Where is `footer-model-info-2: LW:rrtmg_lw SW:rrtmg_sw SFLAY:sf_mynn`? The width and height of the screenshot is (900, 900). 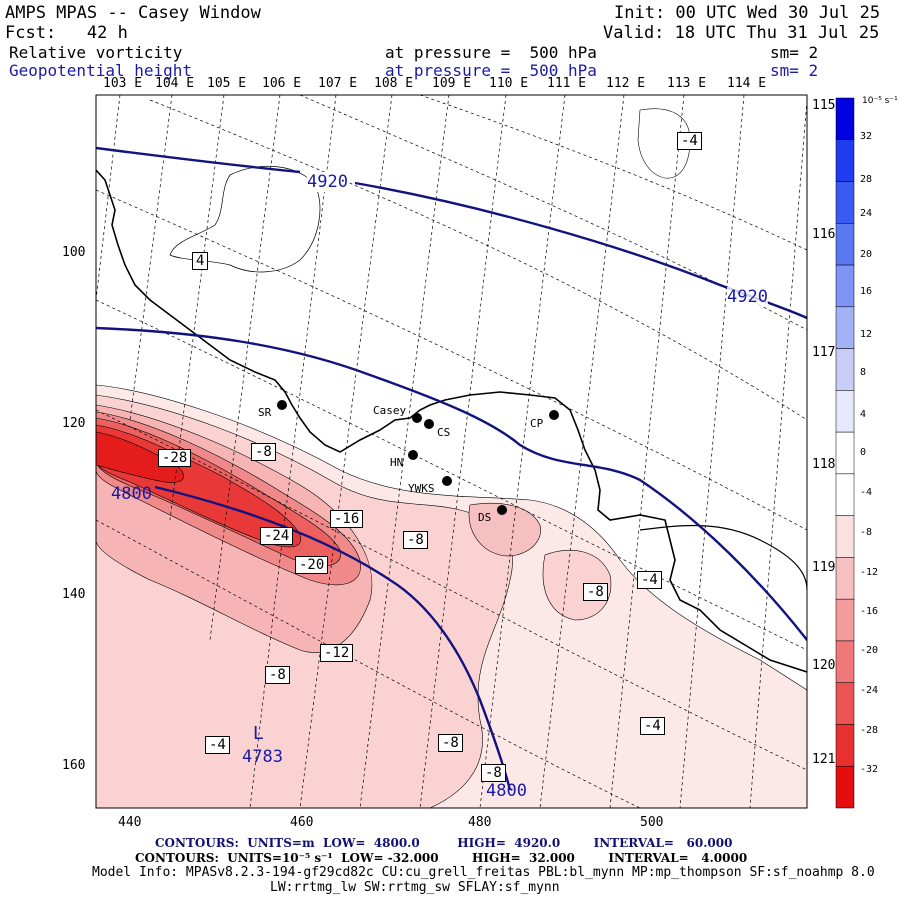 footer-model-info-2: LW:rrtmg_lw SW:rrtmg_sw SFLAY:sf_mynn is located at coordinates (415, 887).